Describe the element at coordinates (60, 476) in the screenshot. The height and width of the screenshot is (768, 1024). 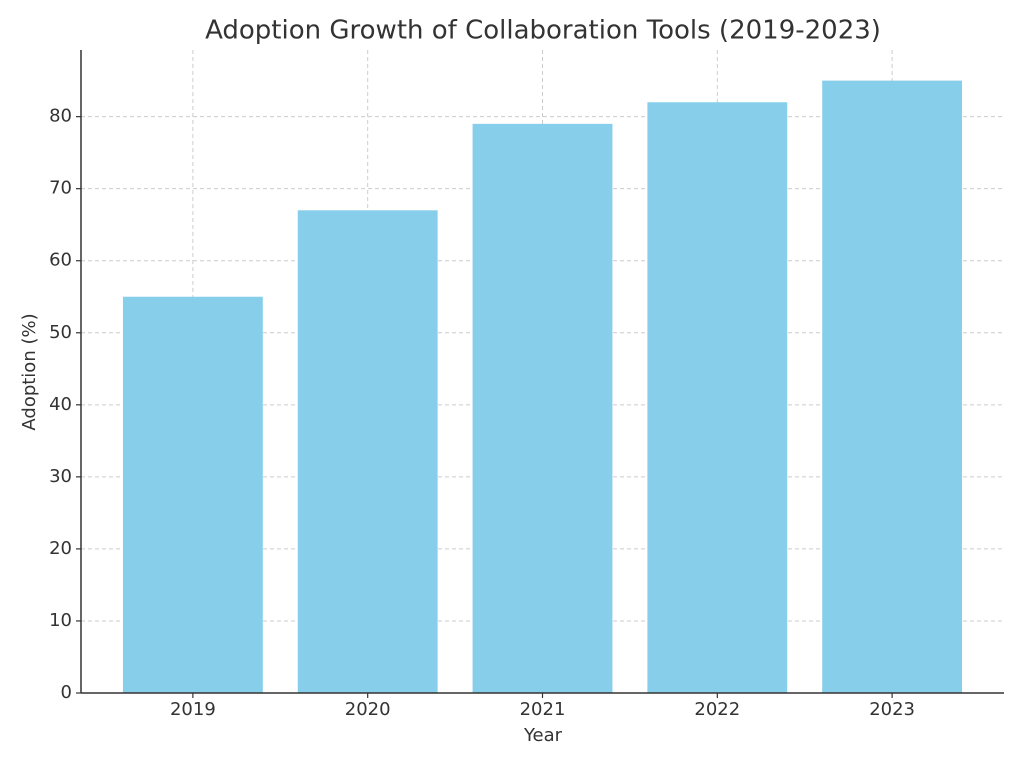
I see `y-tick-label: 30` at that location.